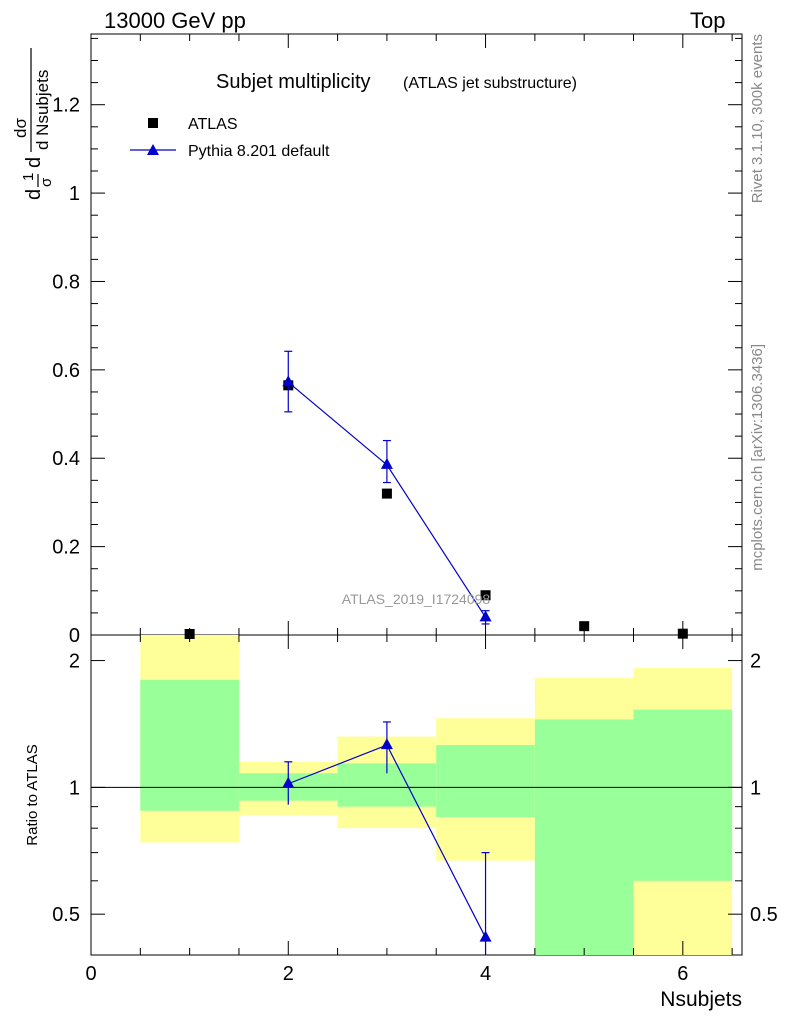  I want to click on ratio-ytick-label-right: 0.5, so click(764, 915).